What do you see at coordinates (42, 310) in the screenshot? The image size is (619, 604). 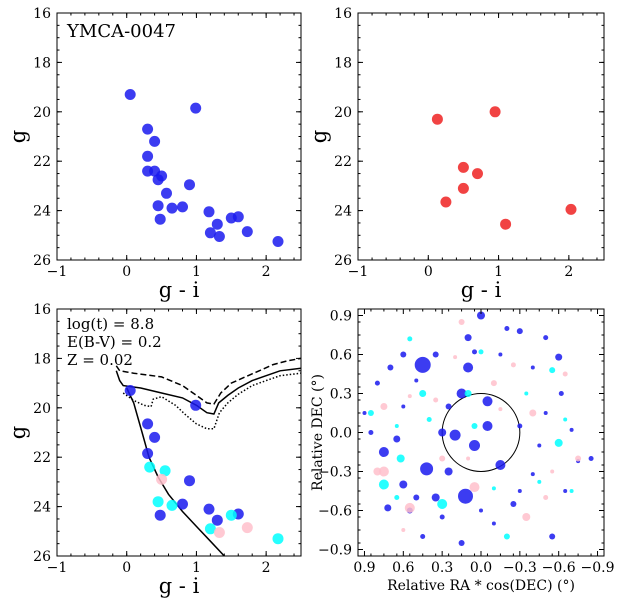 I see `y-tick-label: 16` at bounding box center [42, 310].